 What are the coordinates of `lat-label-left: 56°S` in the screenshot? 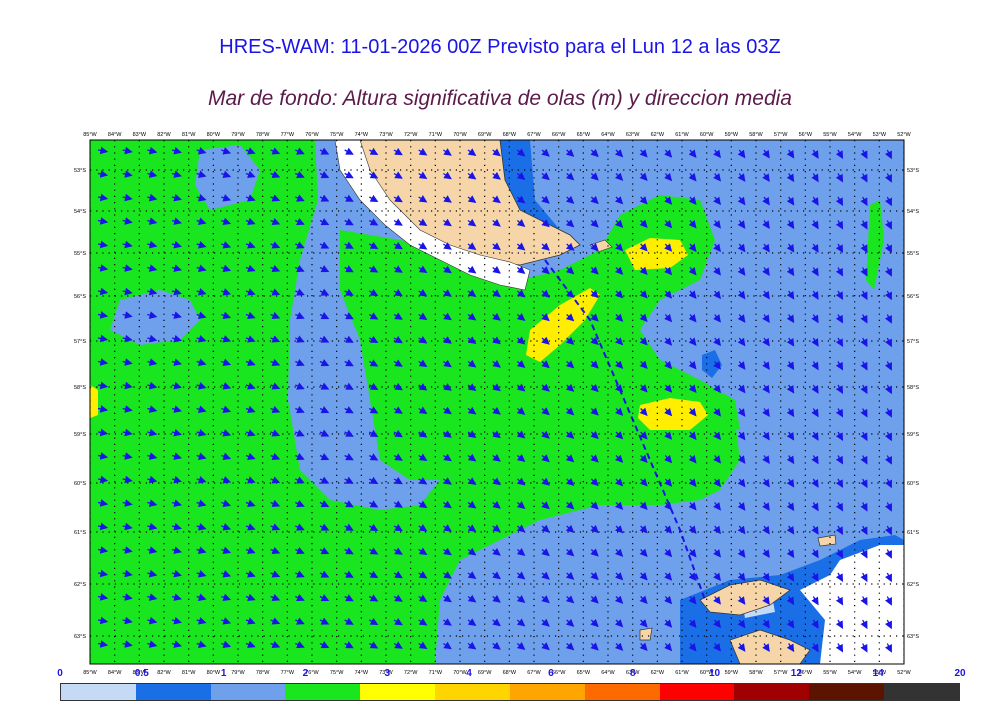 It's located at (80, 297).